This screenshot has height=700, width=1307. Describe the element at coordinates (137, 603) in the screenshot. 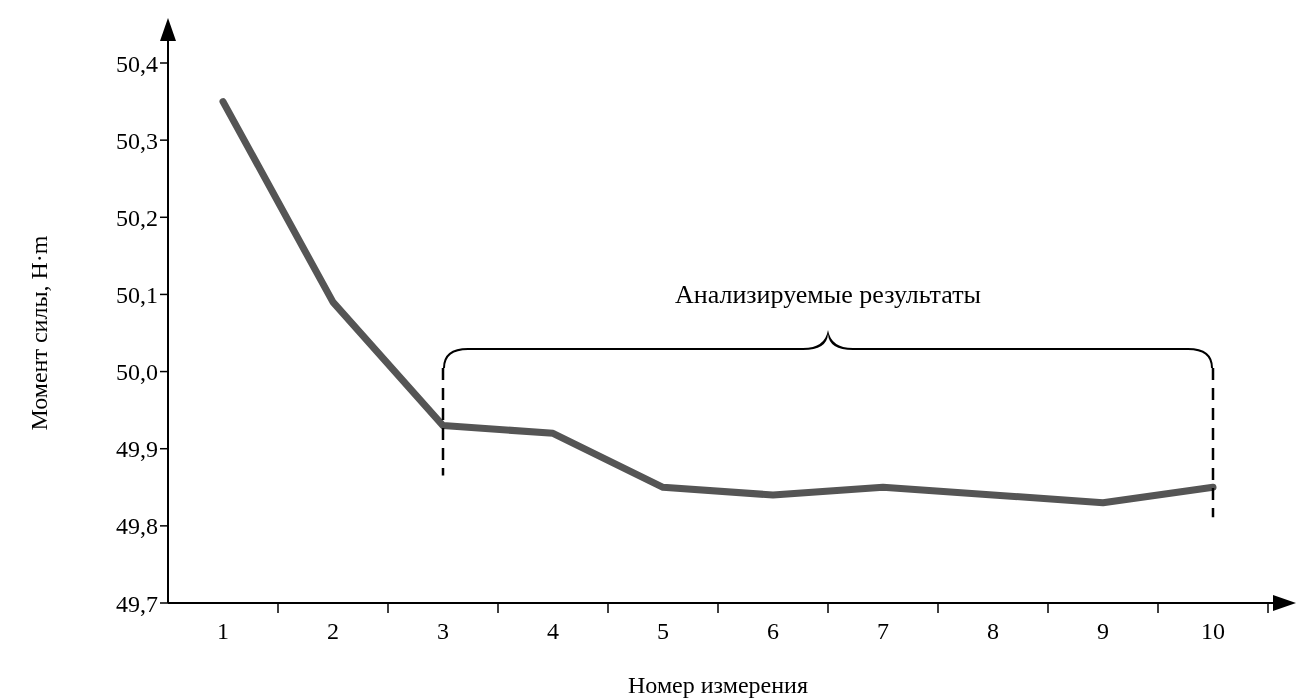

I see `y-tick-label: 49,7` at that location.